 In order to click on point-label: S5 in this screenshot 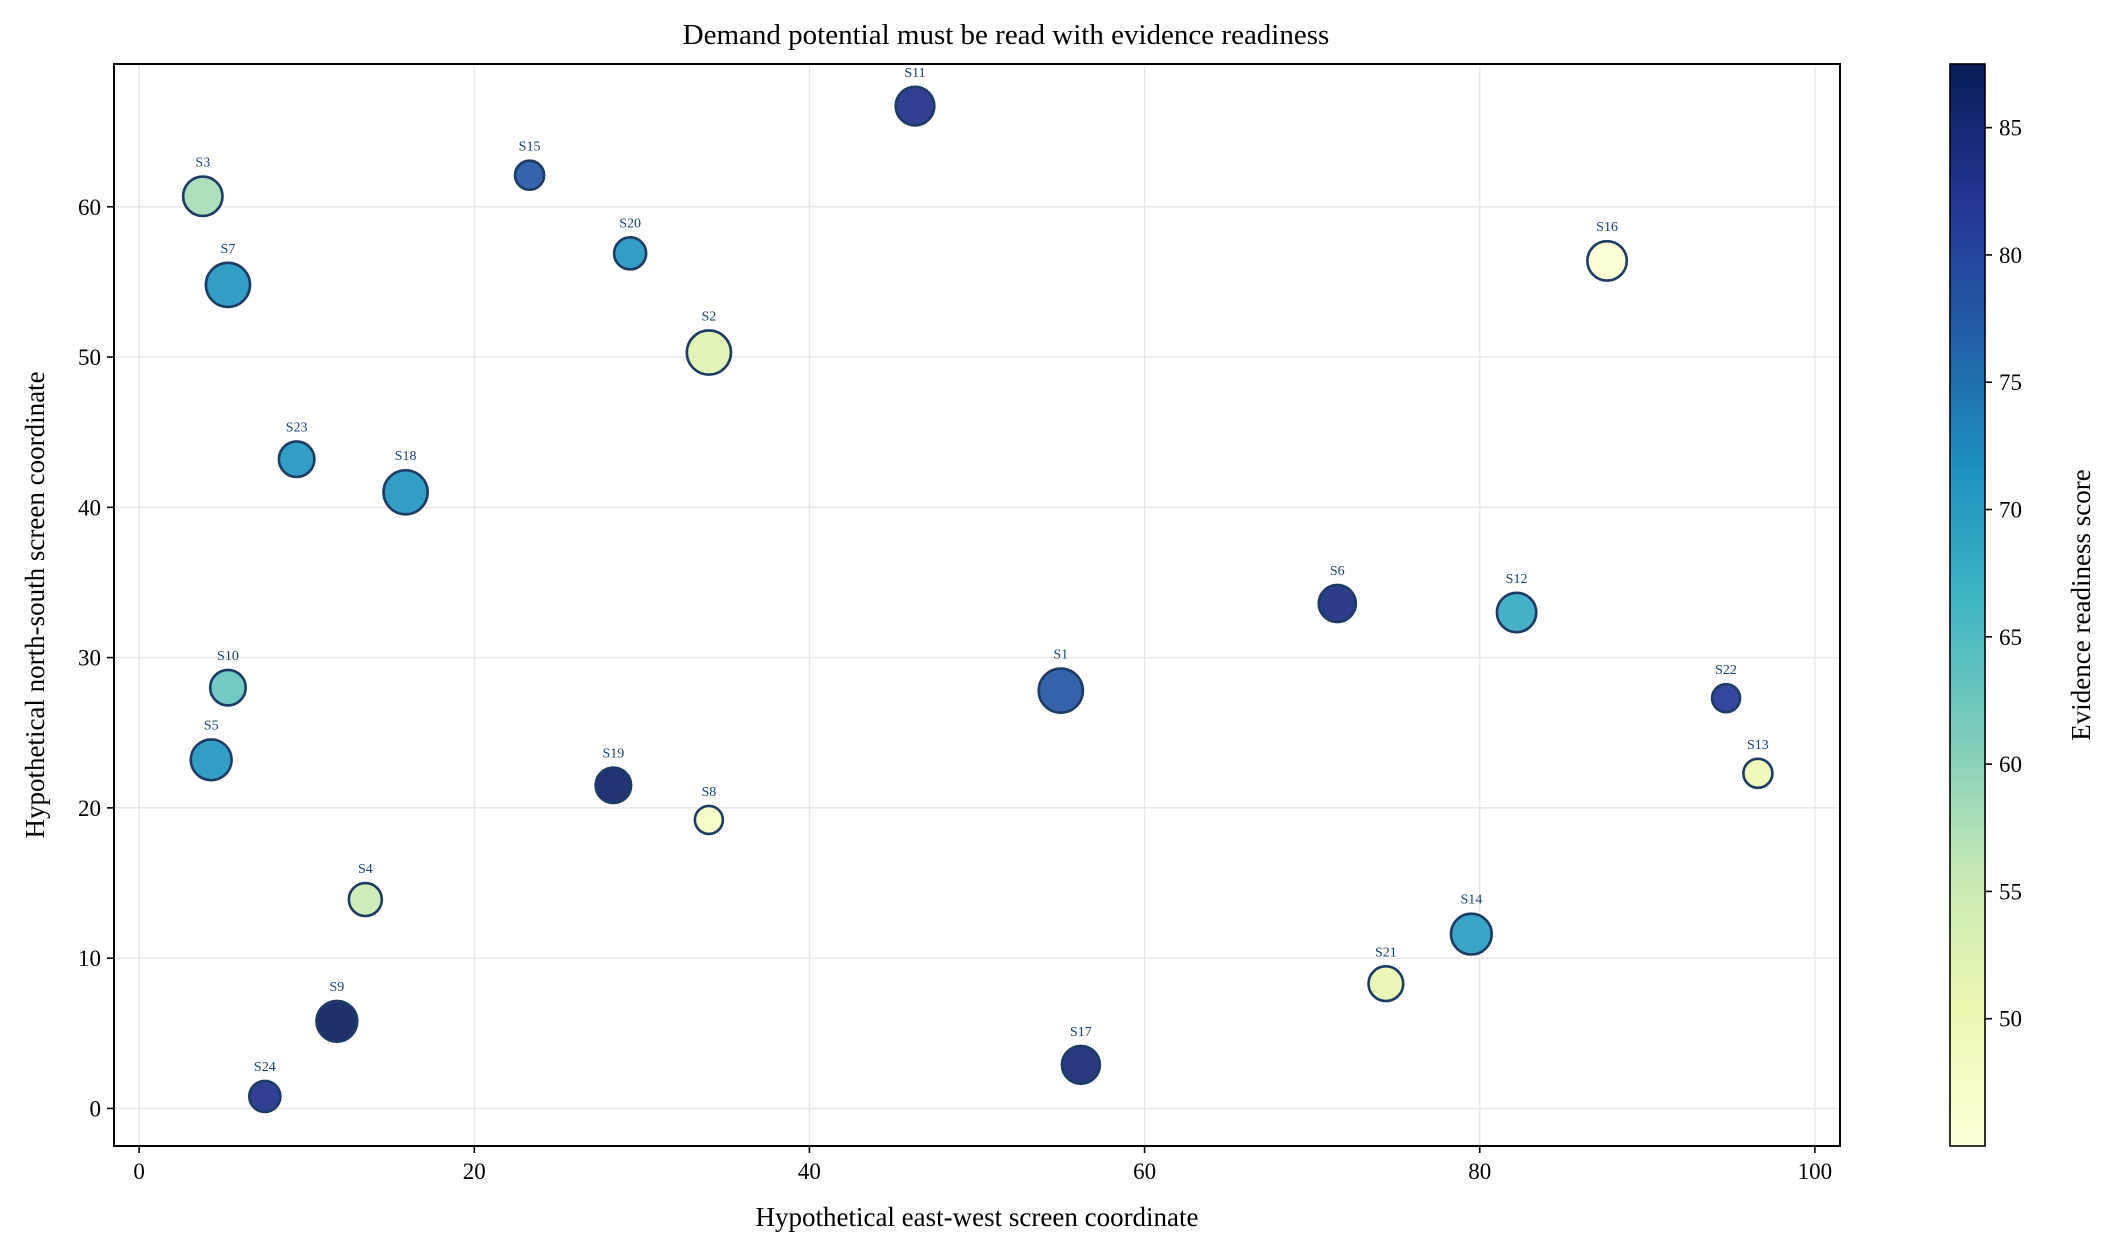, I will do `click(211, 725)`.